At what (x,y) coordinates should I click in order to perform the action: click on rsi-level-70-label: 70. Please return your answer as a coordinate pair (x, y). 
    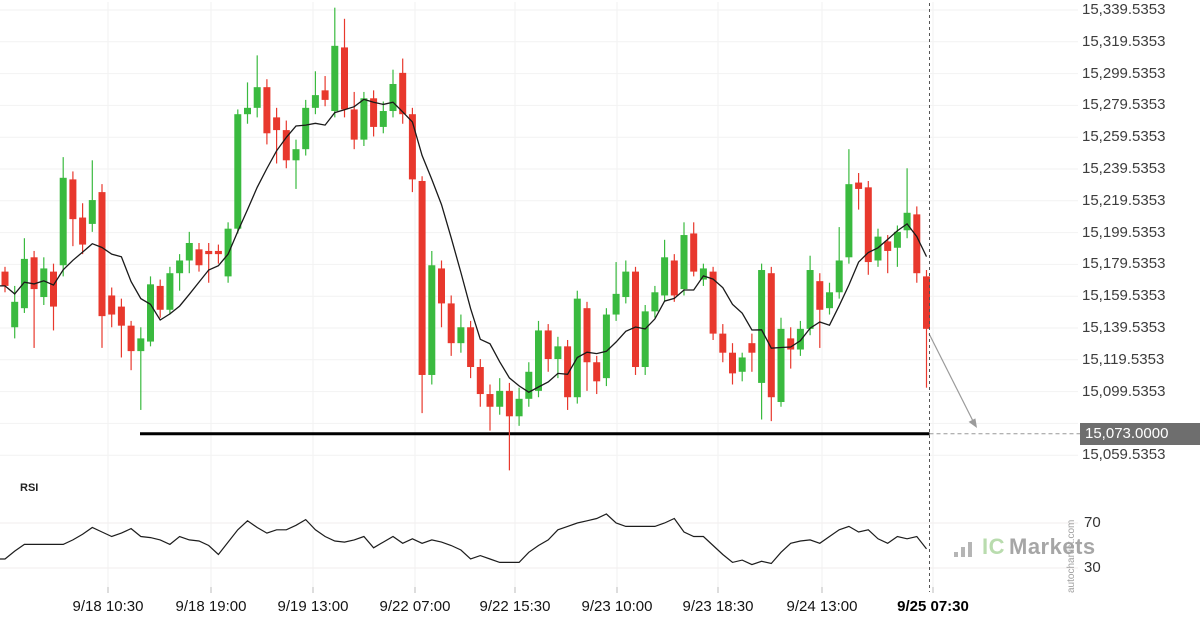
    Looking at the image, I should click on (1092, 522).